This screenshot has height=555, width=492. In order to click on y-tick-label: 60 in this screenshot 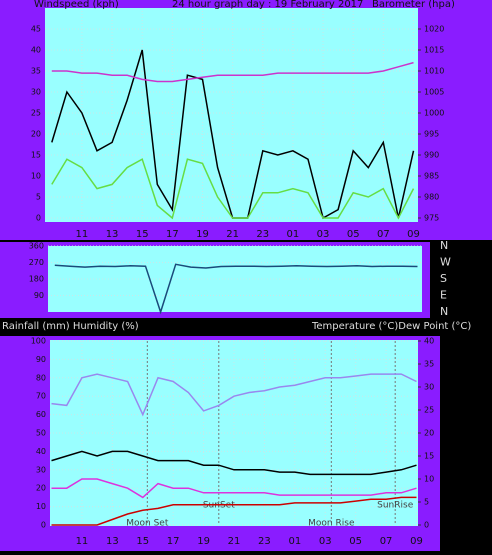, I will do `click(41, 414)`.